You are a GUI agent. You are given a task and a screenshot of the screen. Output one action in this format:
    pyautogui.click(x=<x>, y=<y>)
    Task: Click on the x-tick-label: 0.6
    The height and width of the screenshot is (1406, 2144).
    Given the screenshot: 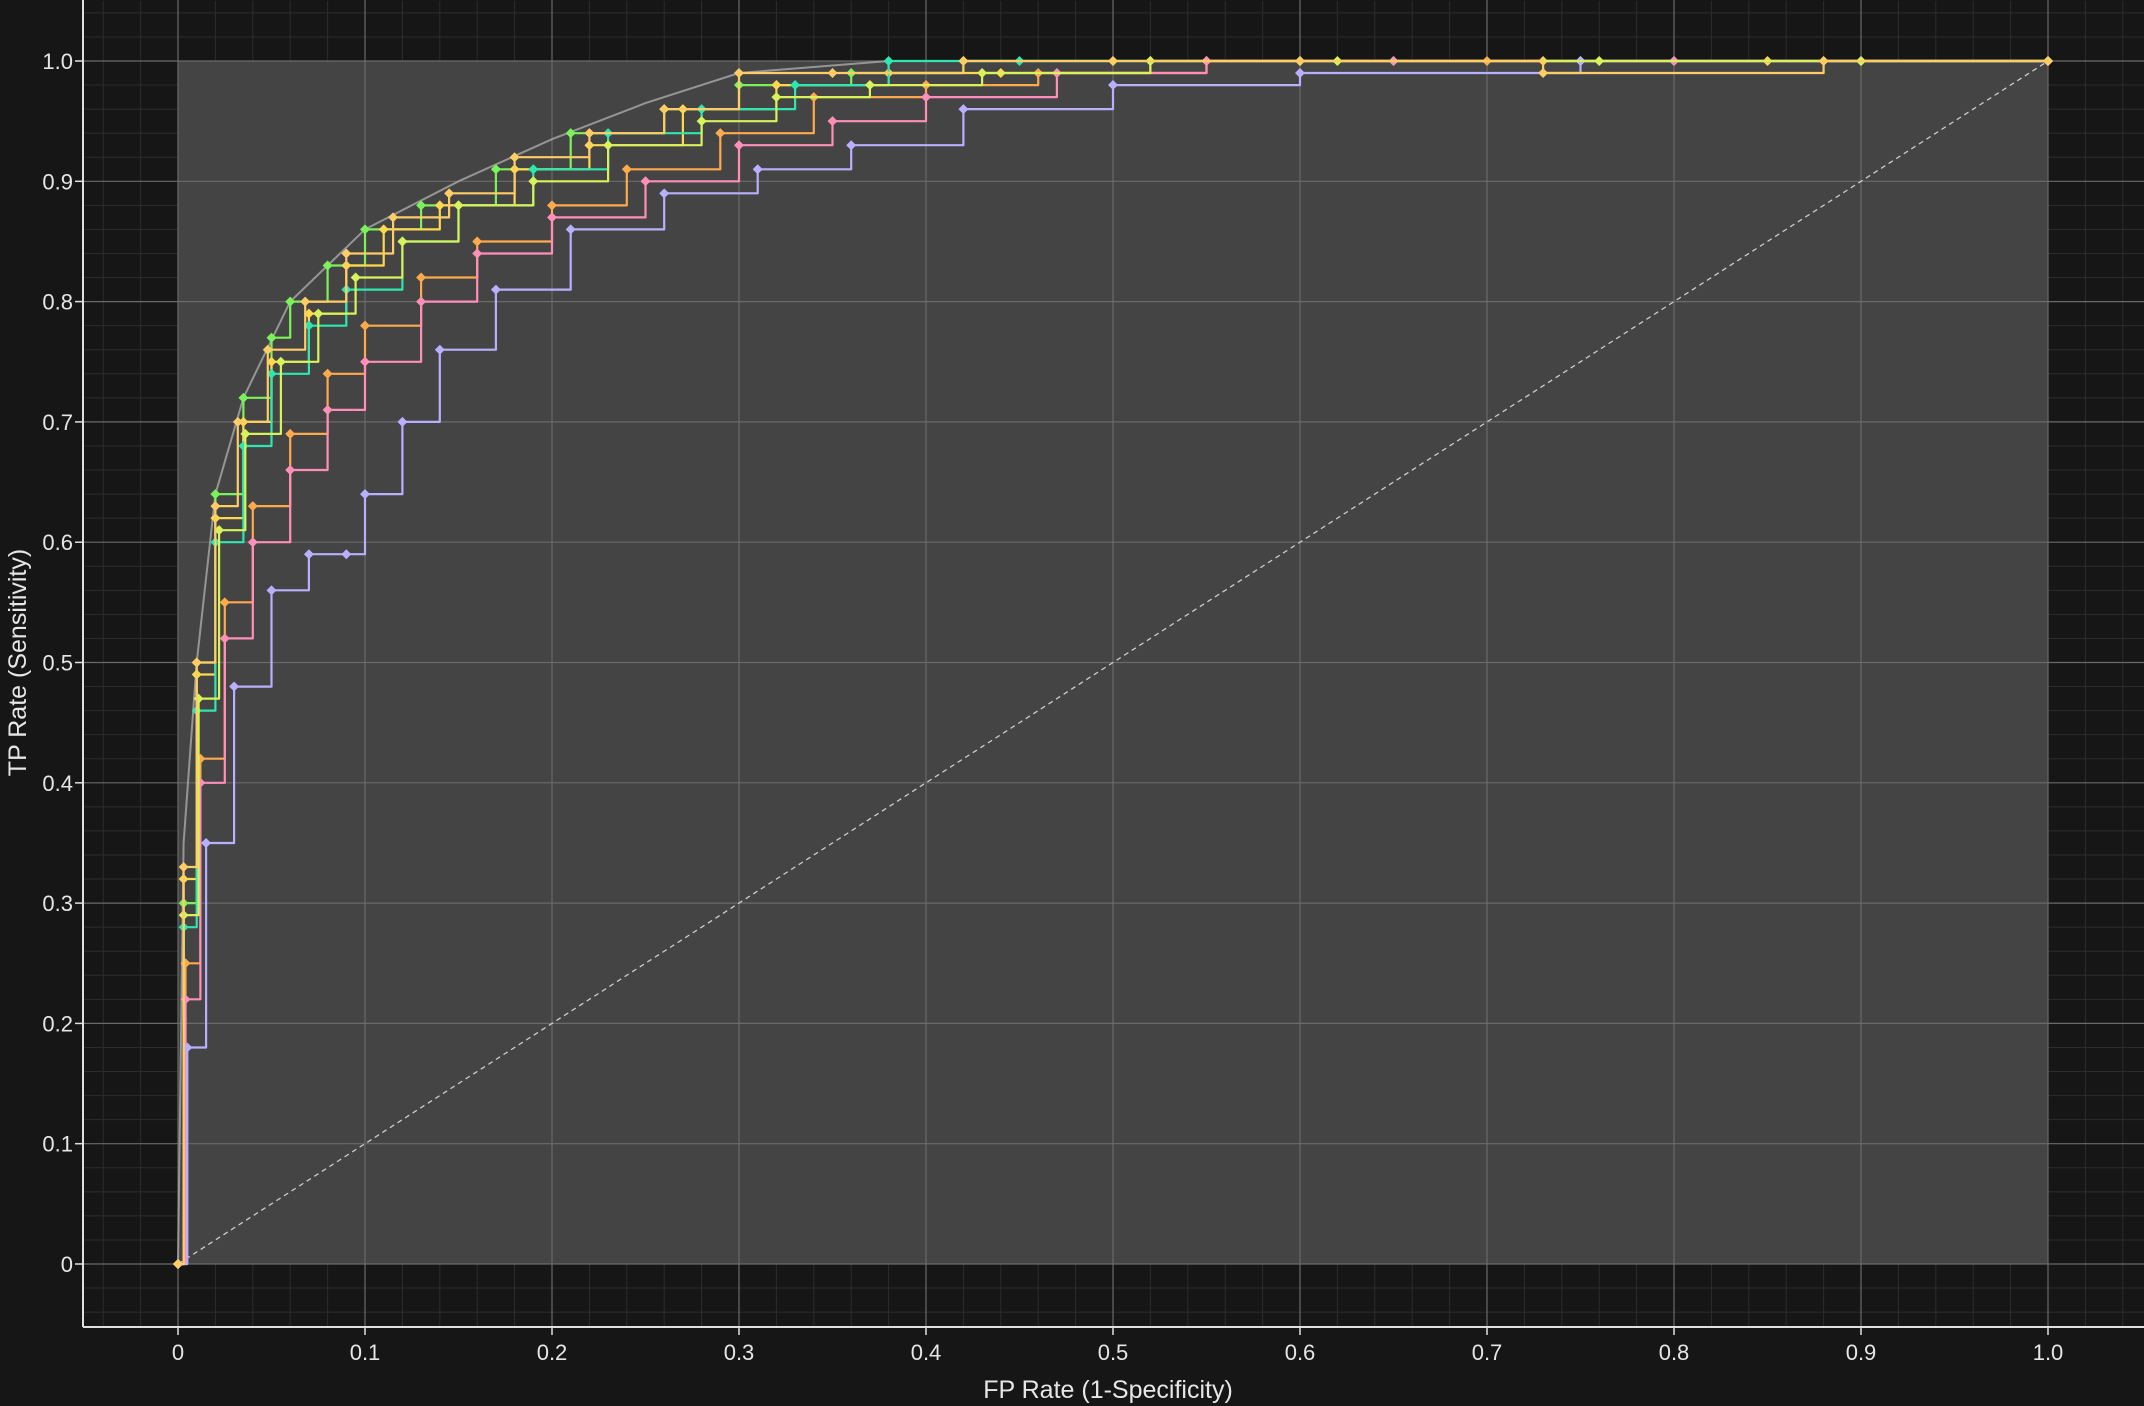 What is the action you would take?
    pyautogui.click(x=1300, y=1352)
    